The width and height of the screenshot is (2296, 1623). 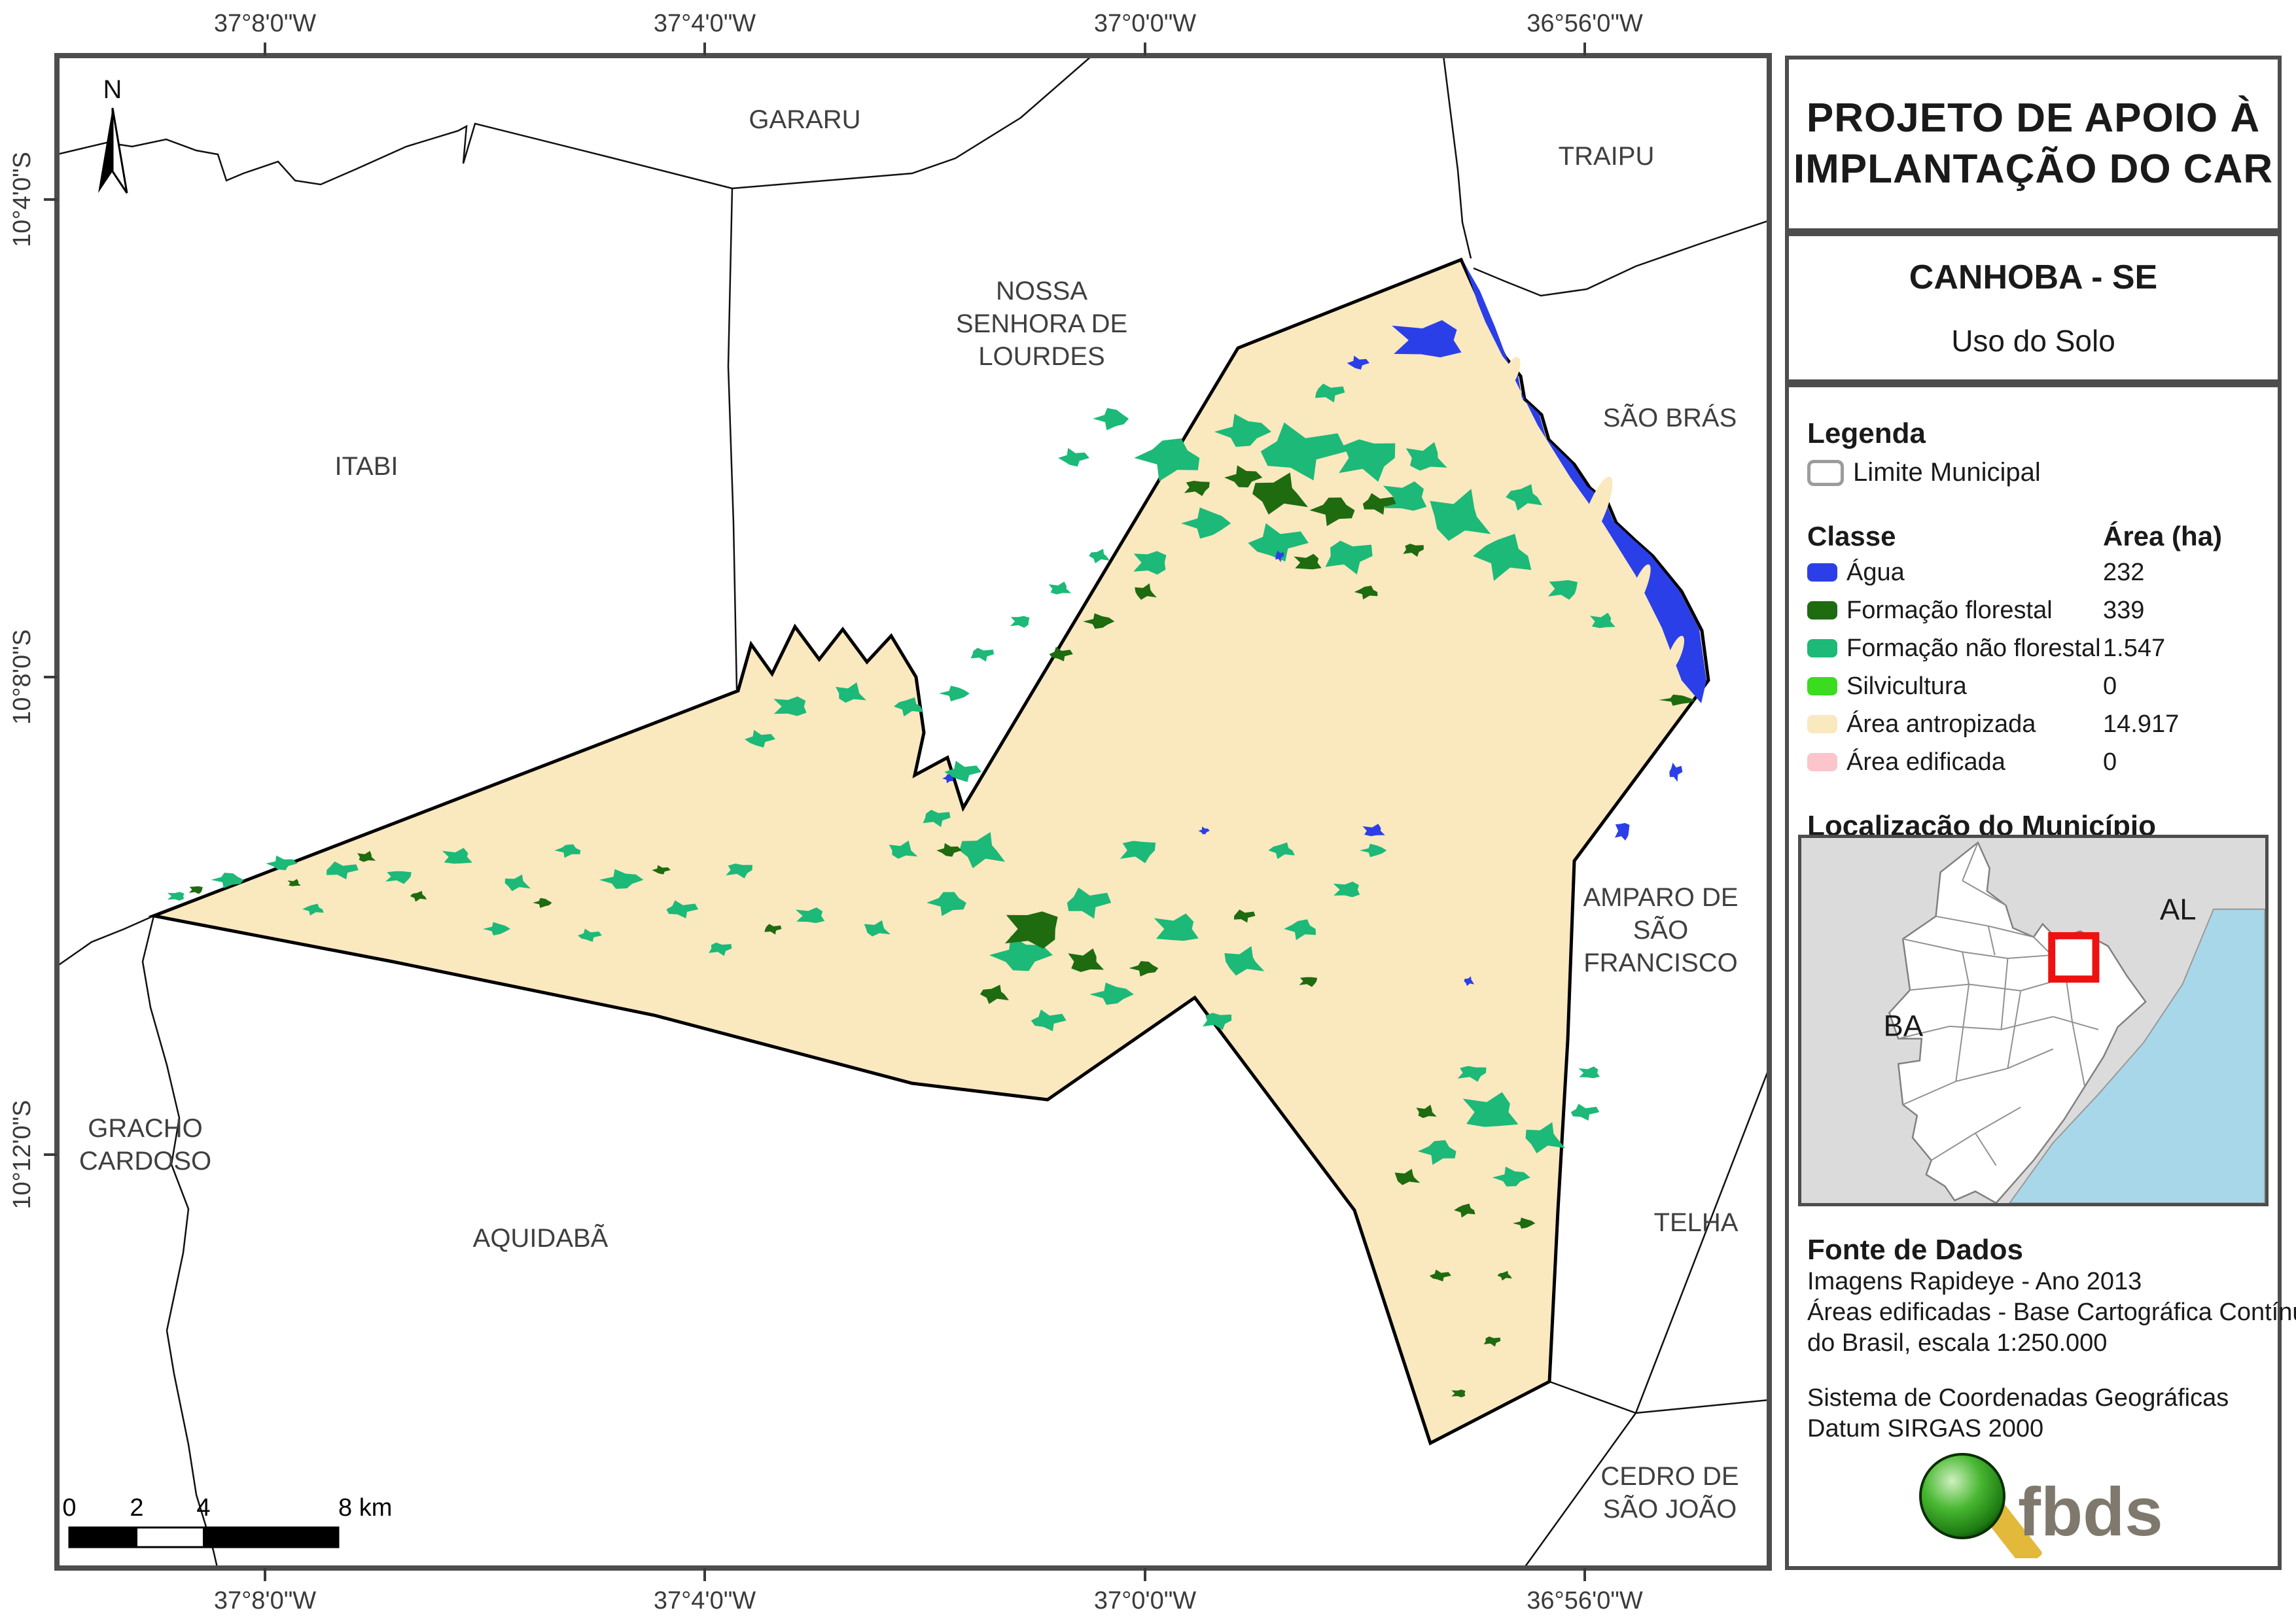 I want to click on municipality-name: CANHOBA - SE, so click(x=2034, y=277).